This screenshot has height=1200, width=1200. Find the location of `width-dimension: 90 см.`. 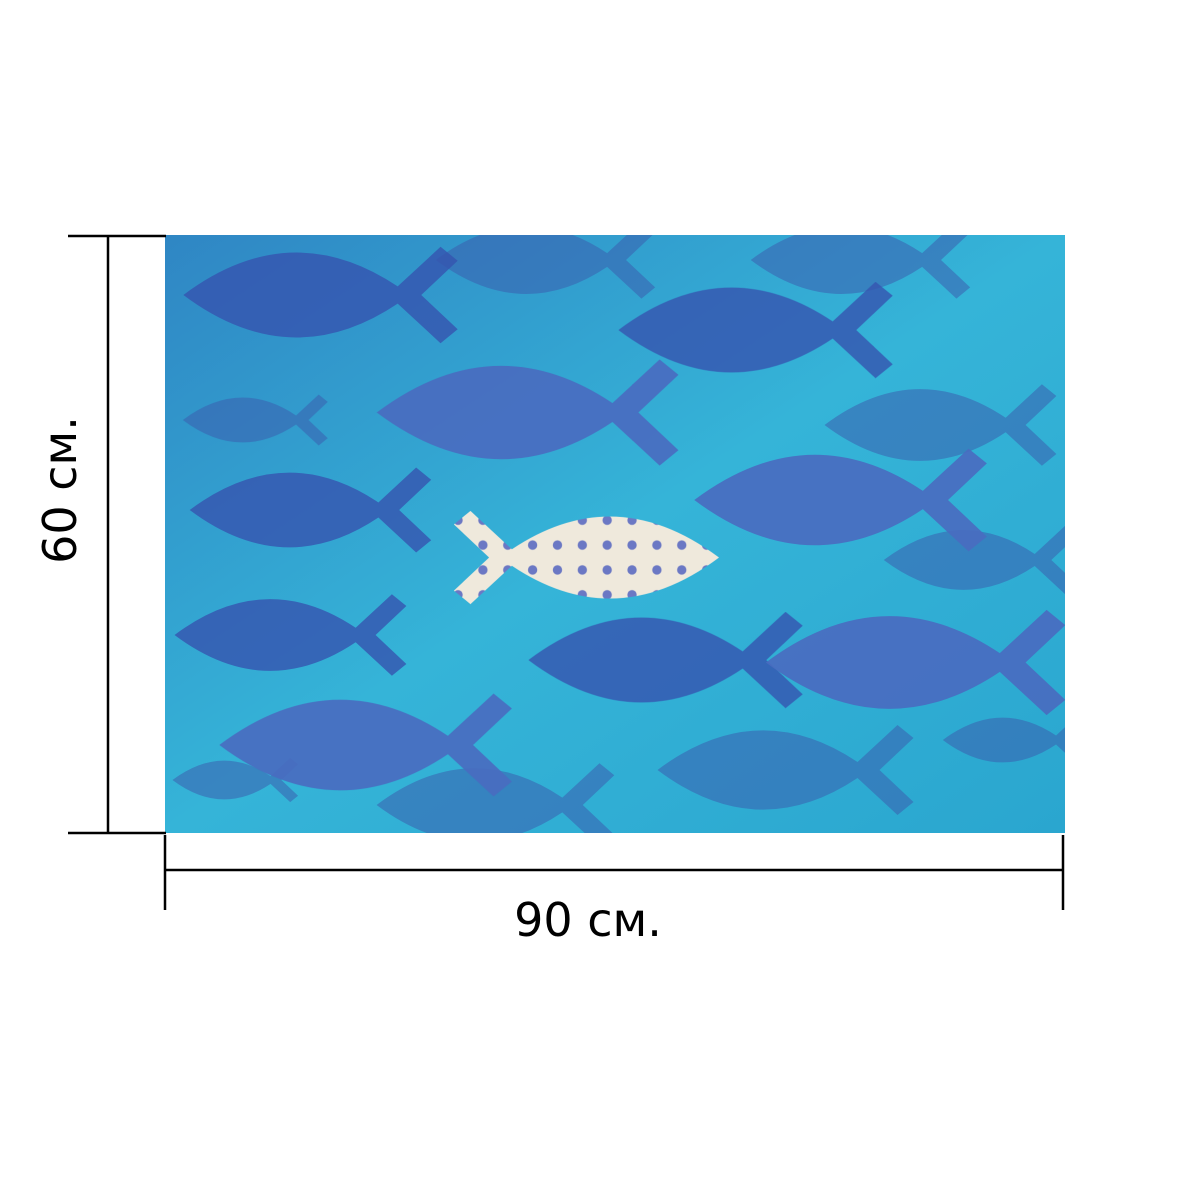

width-dimension: 90 см. is located at coordinates (614, 891).